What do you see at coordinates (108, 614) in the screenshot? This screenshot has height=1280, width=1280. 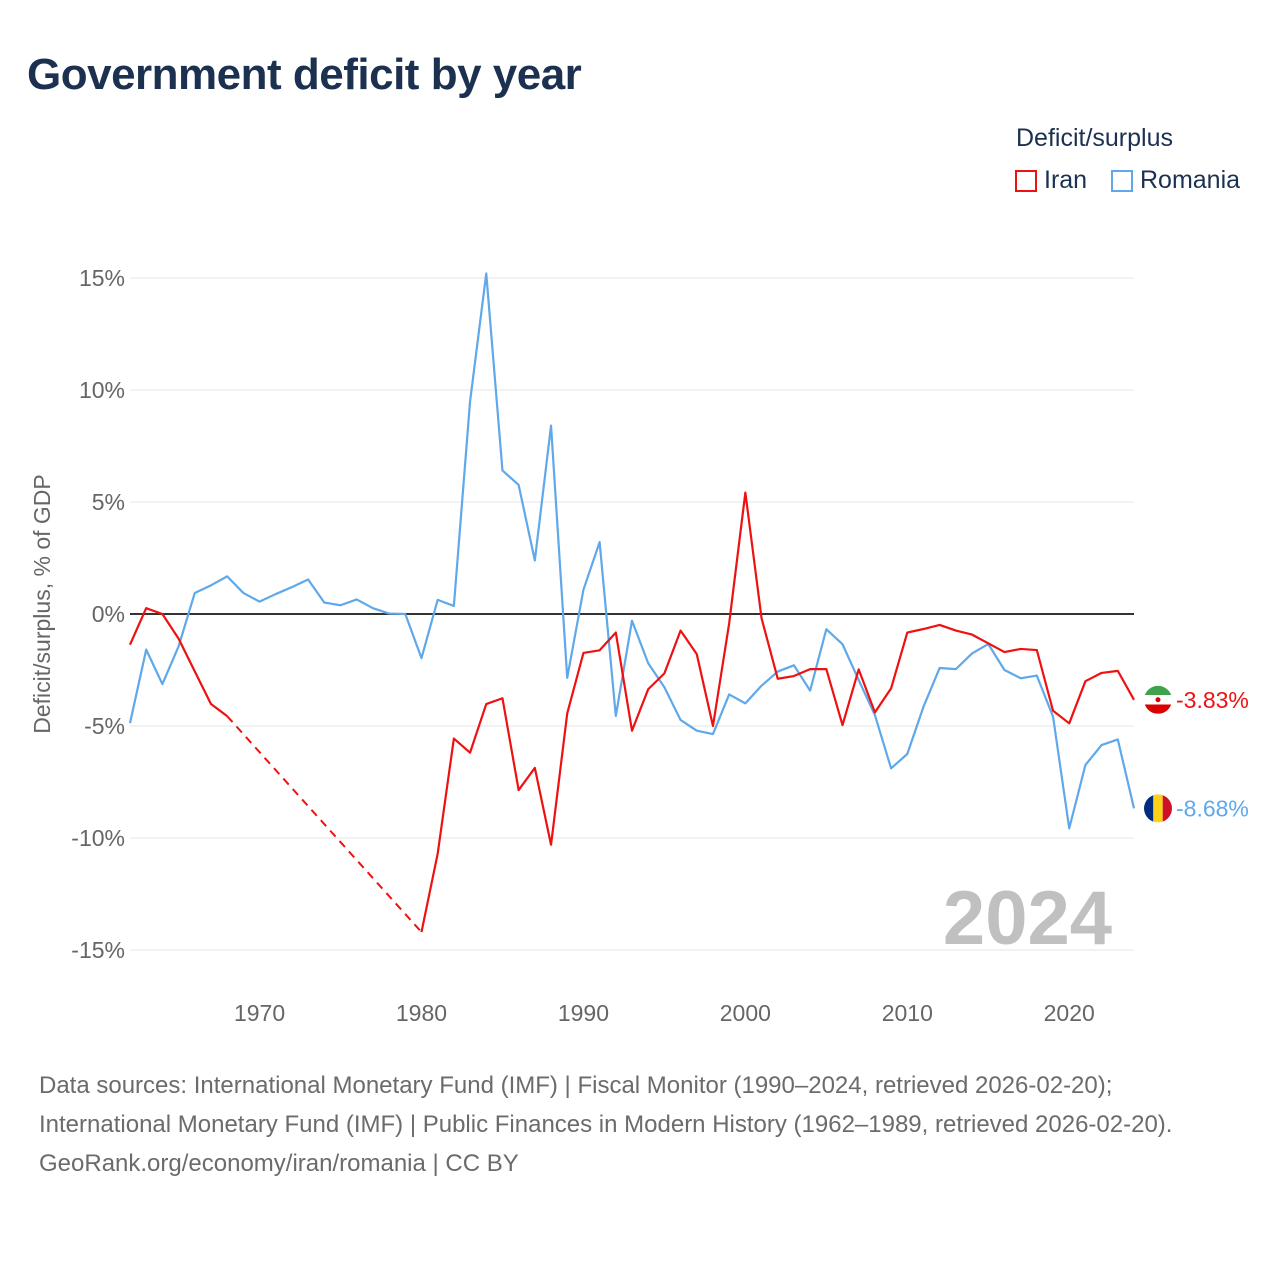 I see `y-tick-label: 0%` at bounding box center [108, 614].